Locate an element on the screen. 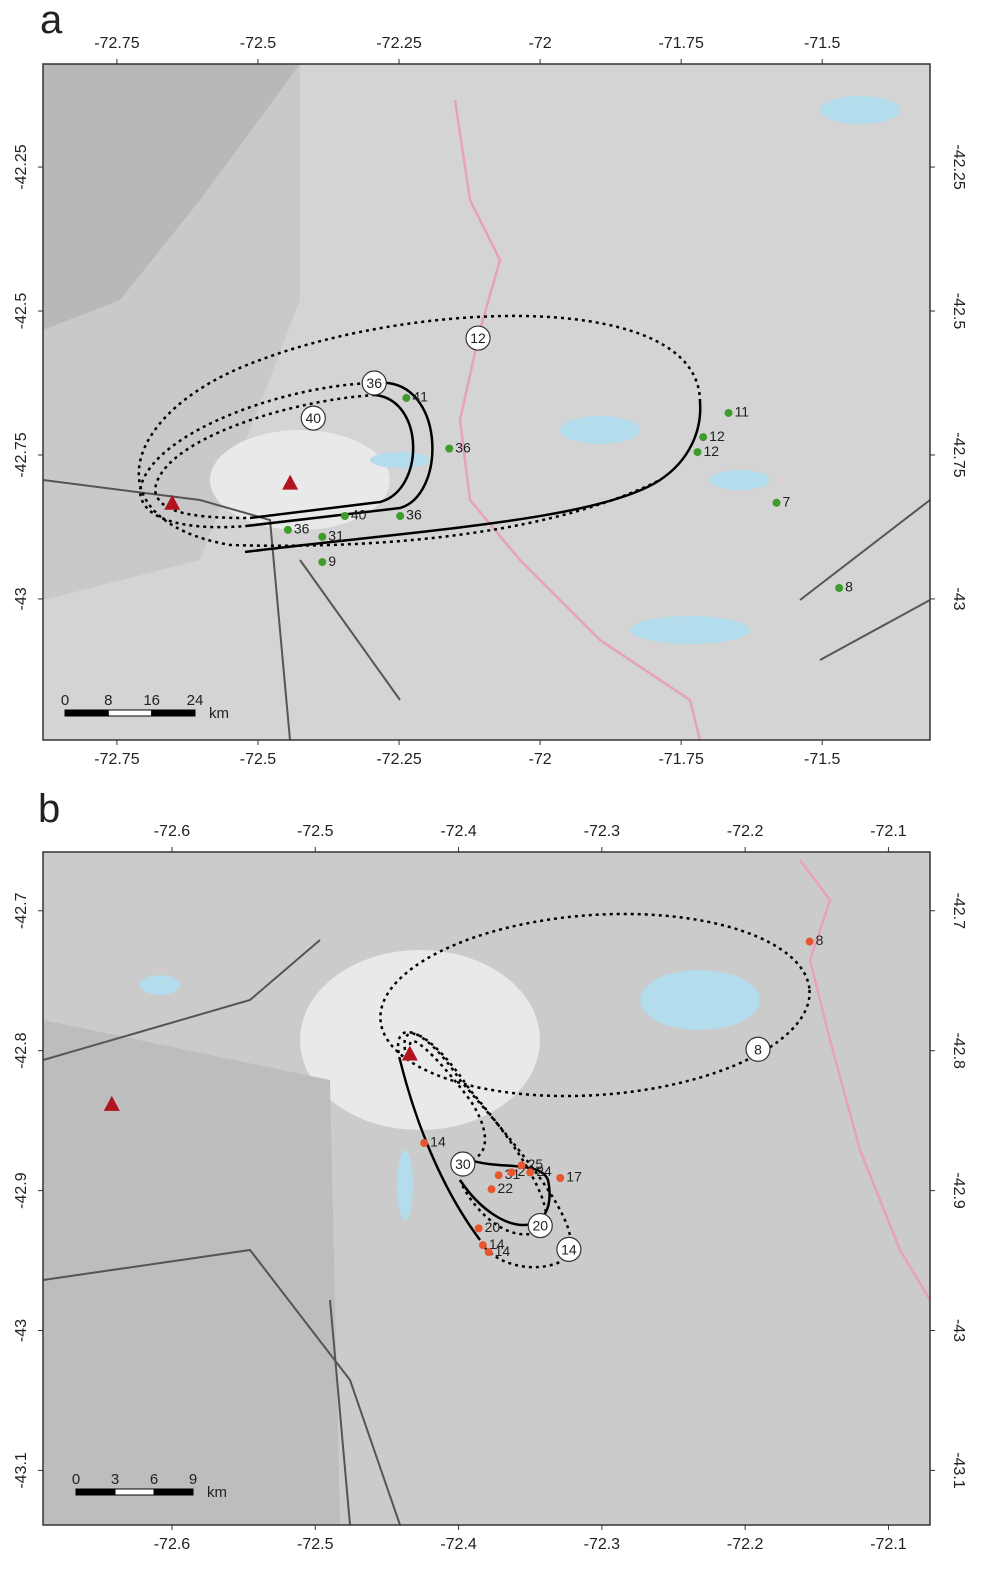  y-tick-label: -42.25 is located at coordinates (21, 166).